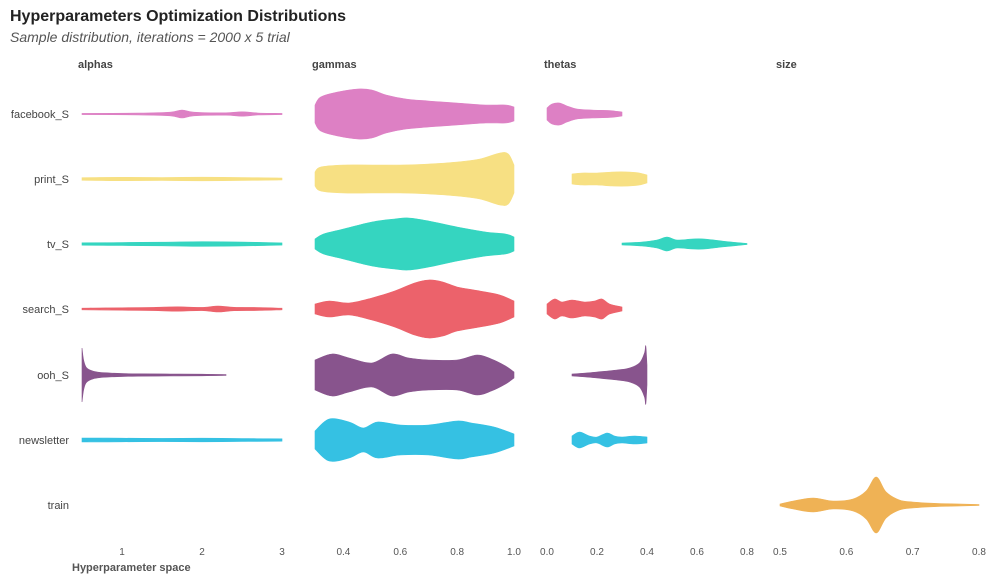 Image resolution: width=1000 pixels, height=583 pixels. I want to click on violin-alphas-tv_S, so click(182, 244).